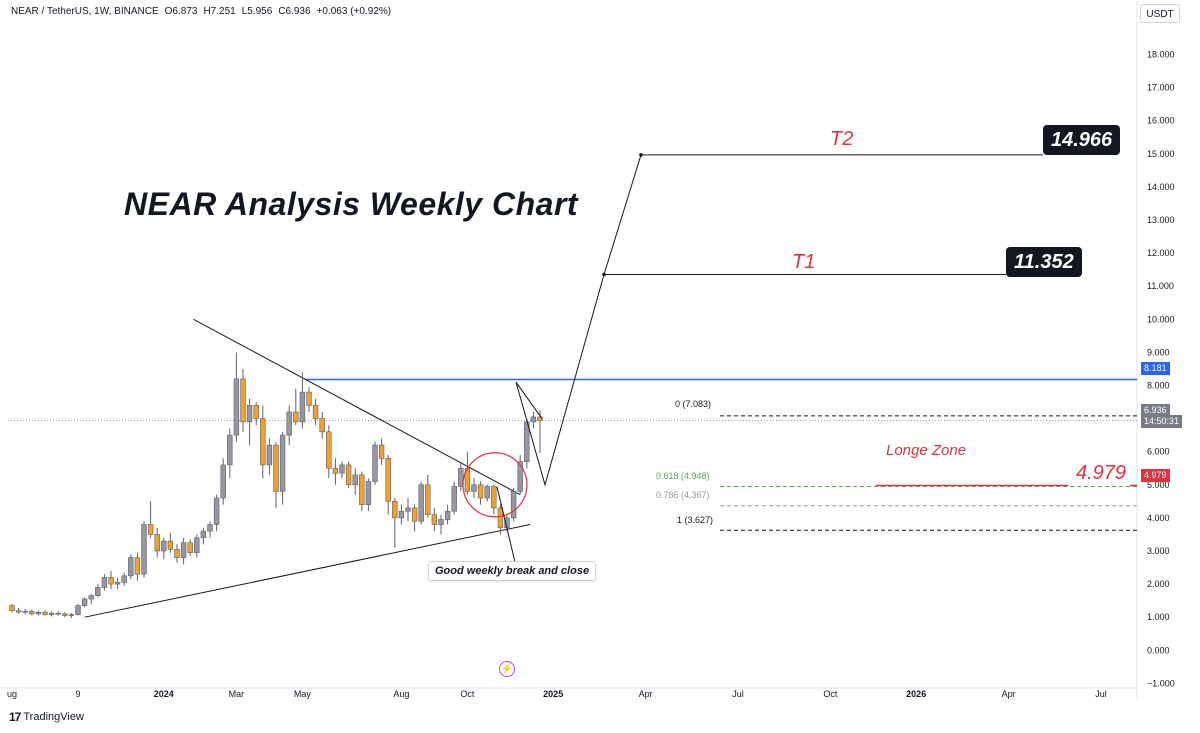 The image size is (1200, 733). I want to click on currency-selector: USDT, so click(1160, 13).